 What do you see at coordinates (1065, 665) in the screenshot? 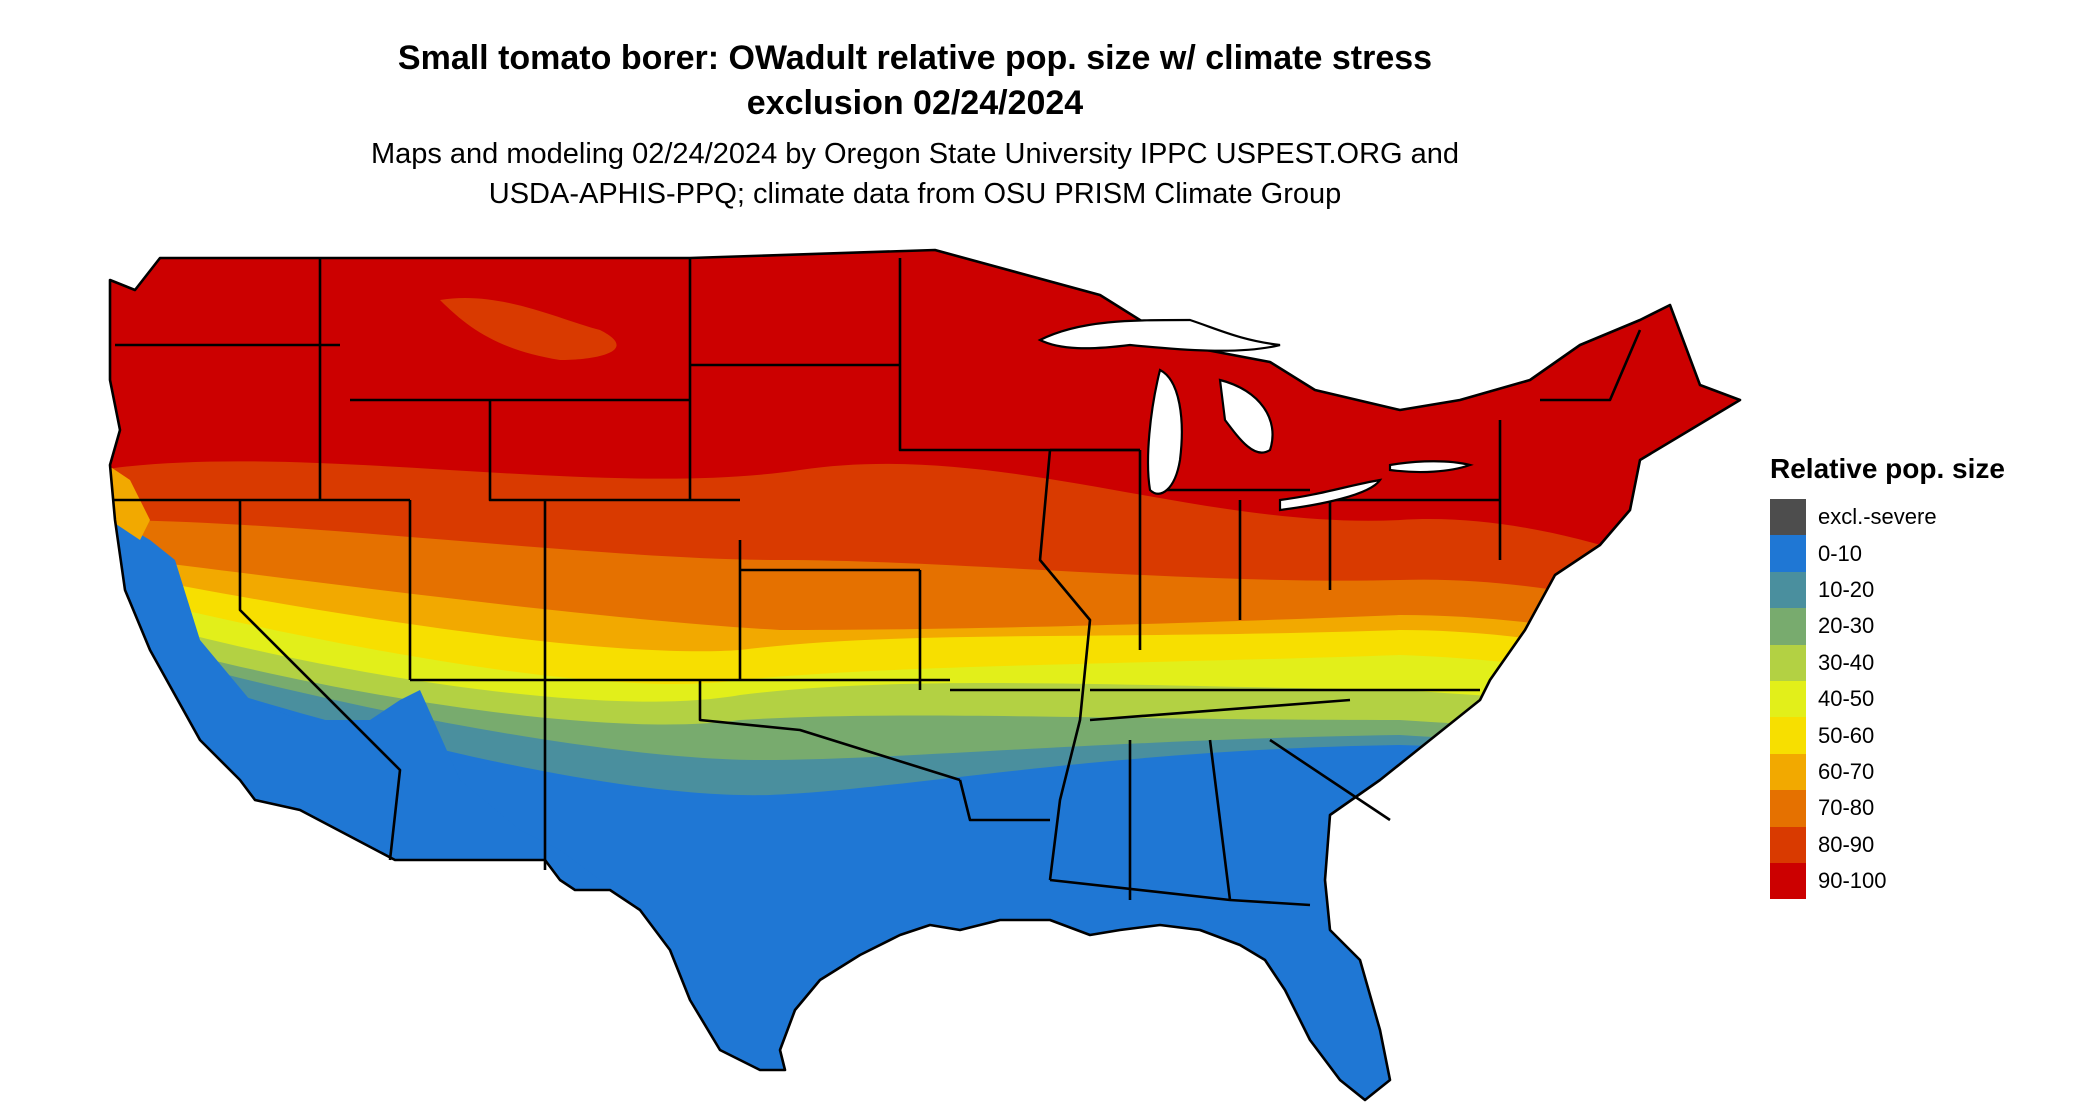
I see `border-mississippi-river` at bounding box center [1065, 665].